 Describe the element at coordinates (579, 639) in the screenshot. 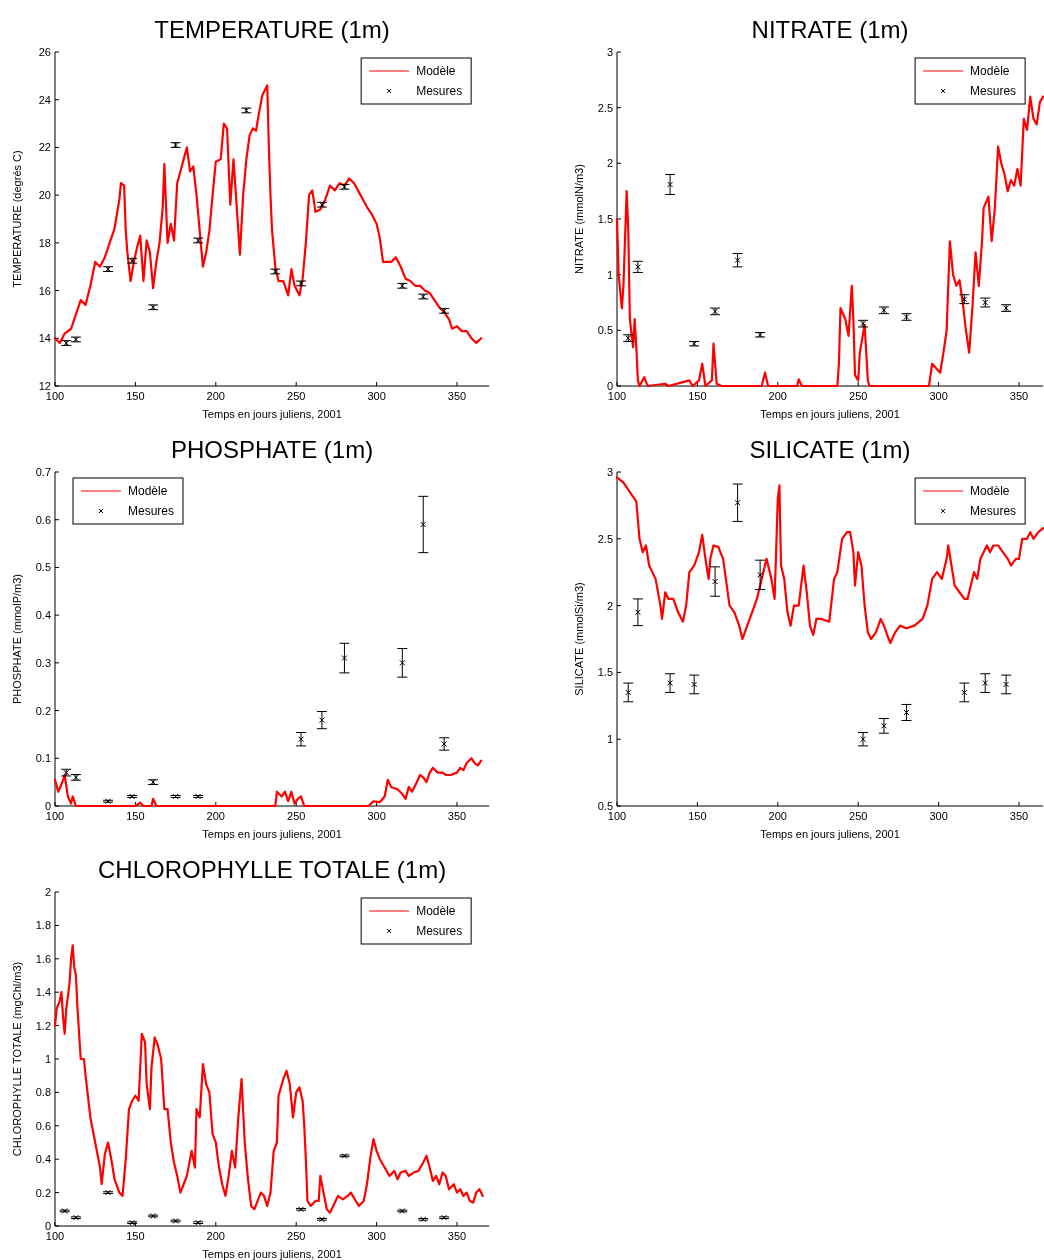

I see `y-axis-title: SILICATE (mmolSi/m3)` at that location.